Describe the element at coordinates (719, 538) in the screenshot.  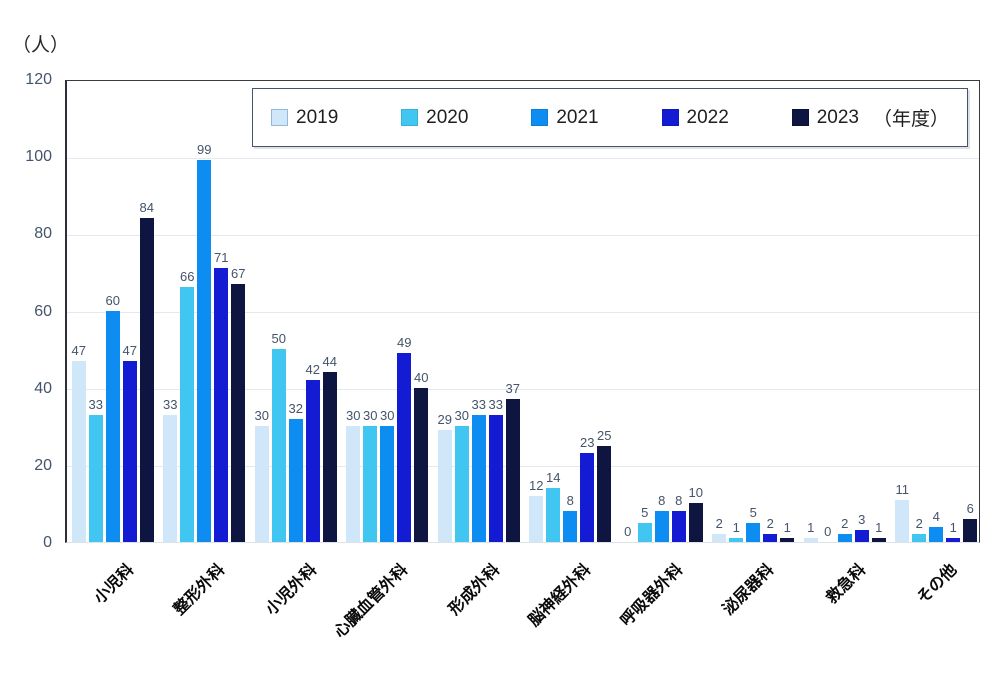
I see `bar-2019-泌尿器科` at that location.